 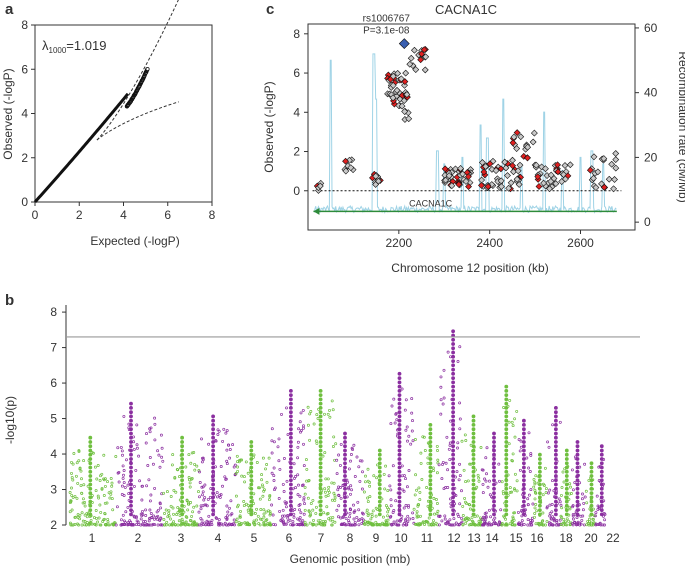 I want to click on snp-point-high-ld, so click(x=459, y=184).